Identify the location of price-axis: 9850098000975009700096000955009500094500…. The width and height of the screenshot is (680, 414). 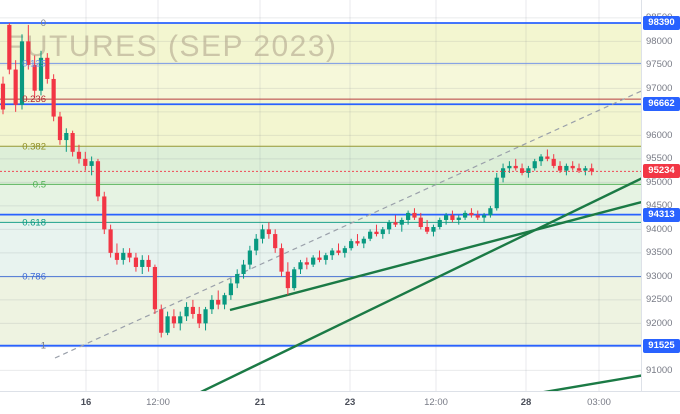
(660, 195).